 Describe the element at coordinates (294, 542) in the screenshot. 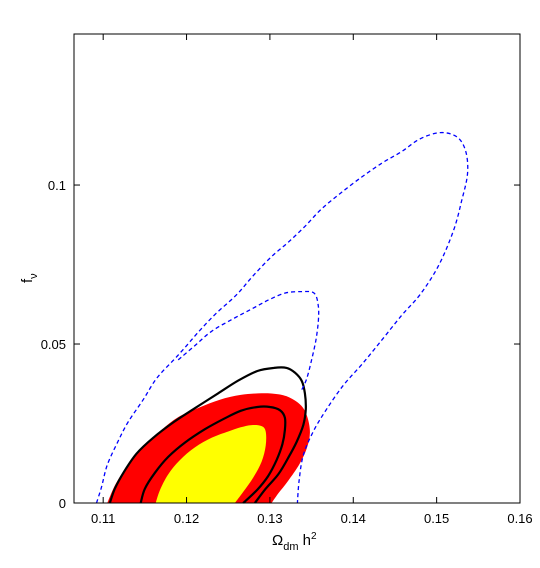

I see `x-axis-label: Ωdm h2` at that location.